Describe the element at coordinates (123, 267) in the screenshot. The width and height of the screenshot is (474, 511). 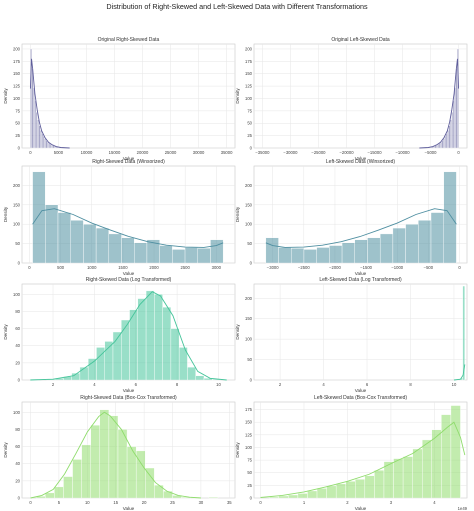
I see `x-tick-label: 1500` at that location.